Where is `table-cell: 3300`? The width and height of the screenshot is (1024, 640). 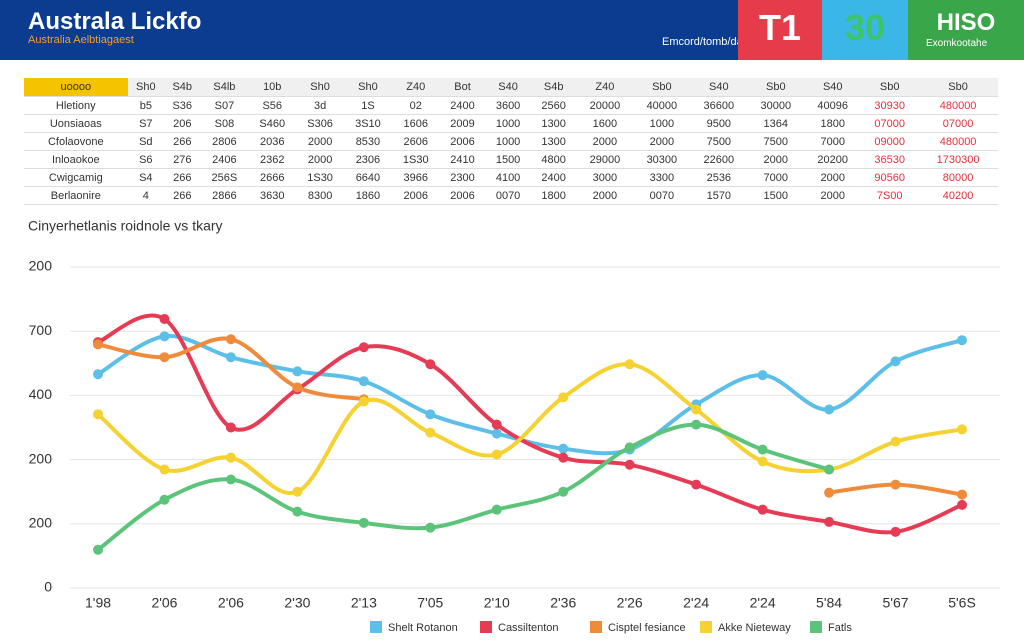
table-cell: 3300 is located at coordinates (662, 177).